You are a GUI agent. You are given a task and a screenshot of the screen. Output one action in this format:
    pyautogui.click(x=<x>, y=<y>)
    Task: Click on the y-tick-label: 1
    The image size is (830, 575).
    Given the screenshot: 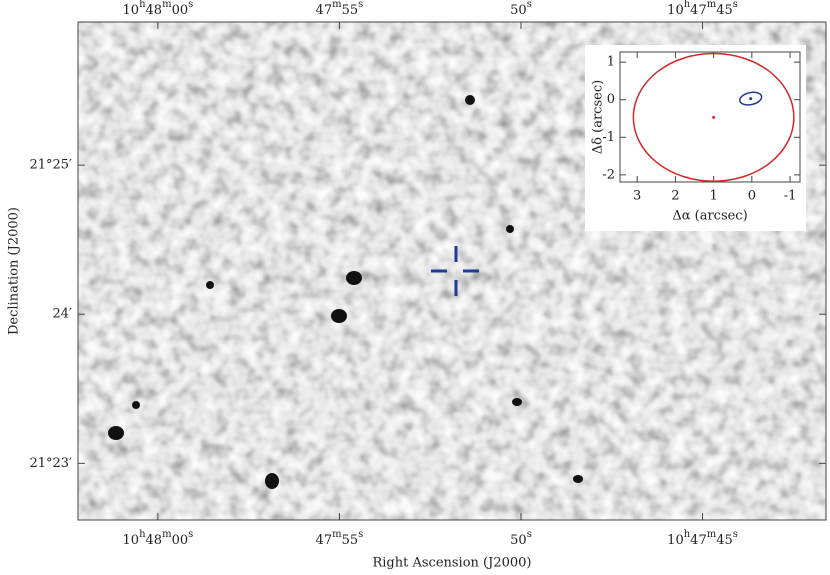 What is the action you would take?
    pyautogui.click(x=611, y=62)
    